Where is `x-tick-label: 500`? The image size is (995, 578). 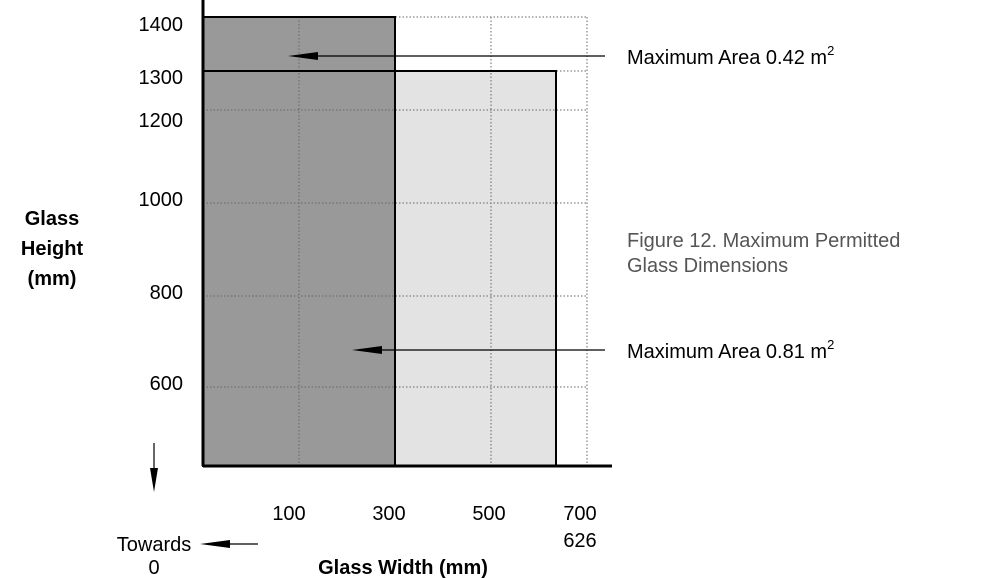 x-tick-label: 500 is located at coordinates (488, 514).